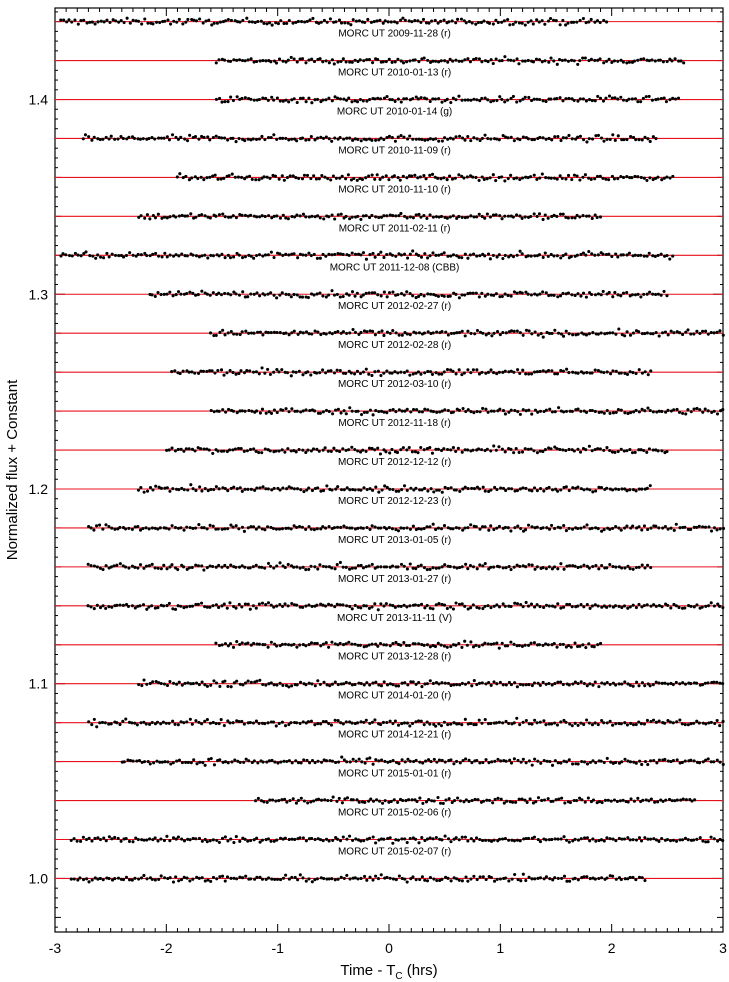  Describe the element at coordinates (394, 345) in the screenshot. I see `light-curve-label: MORC UT 2012-02-28 (r)` at that location.